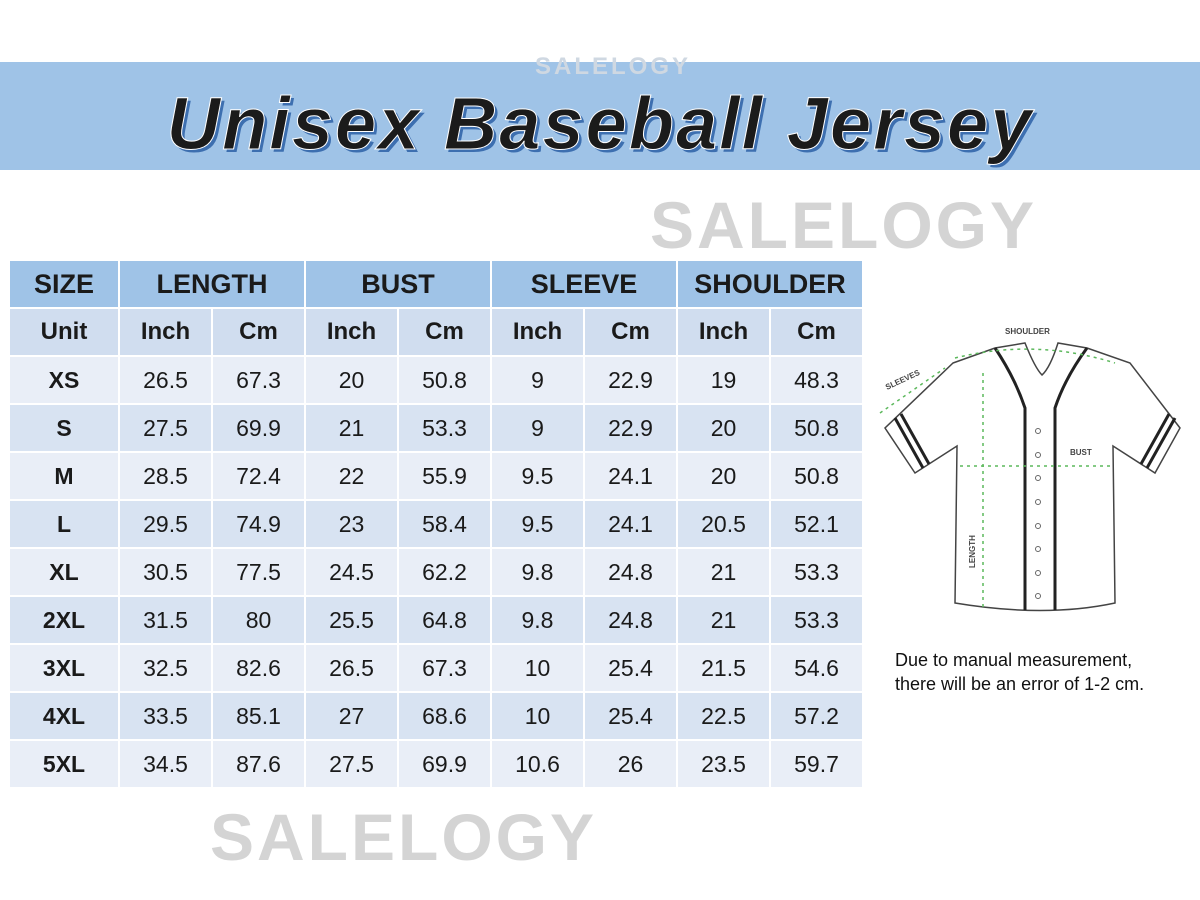  What do you see at coordinates (816, 380) in the screenshot?
I see `measurement-cell: 48.3` at bounding box center [816, 380].